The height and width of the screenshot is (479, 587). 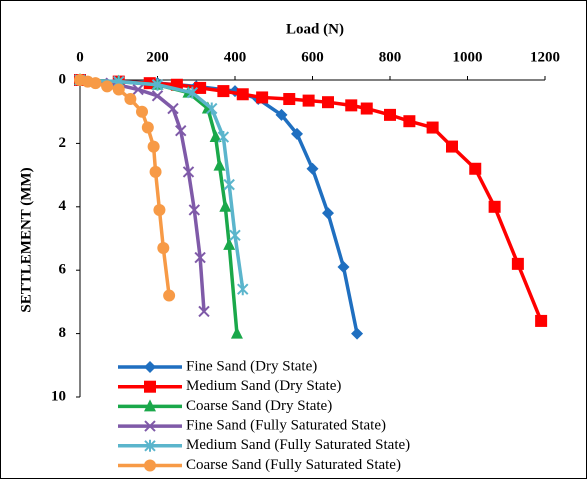 I want to click on x-tick-label: 1000, so click(x=468, y=57).